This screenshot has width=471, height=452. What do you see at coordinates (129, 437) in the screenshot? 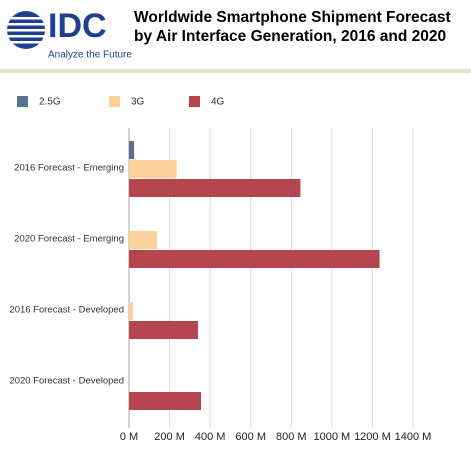
I see `x-tick-label: 0 M` at bounding box center [129, 437].